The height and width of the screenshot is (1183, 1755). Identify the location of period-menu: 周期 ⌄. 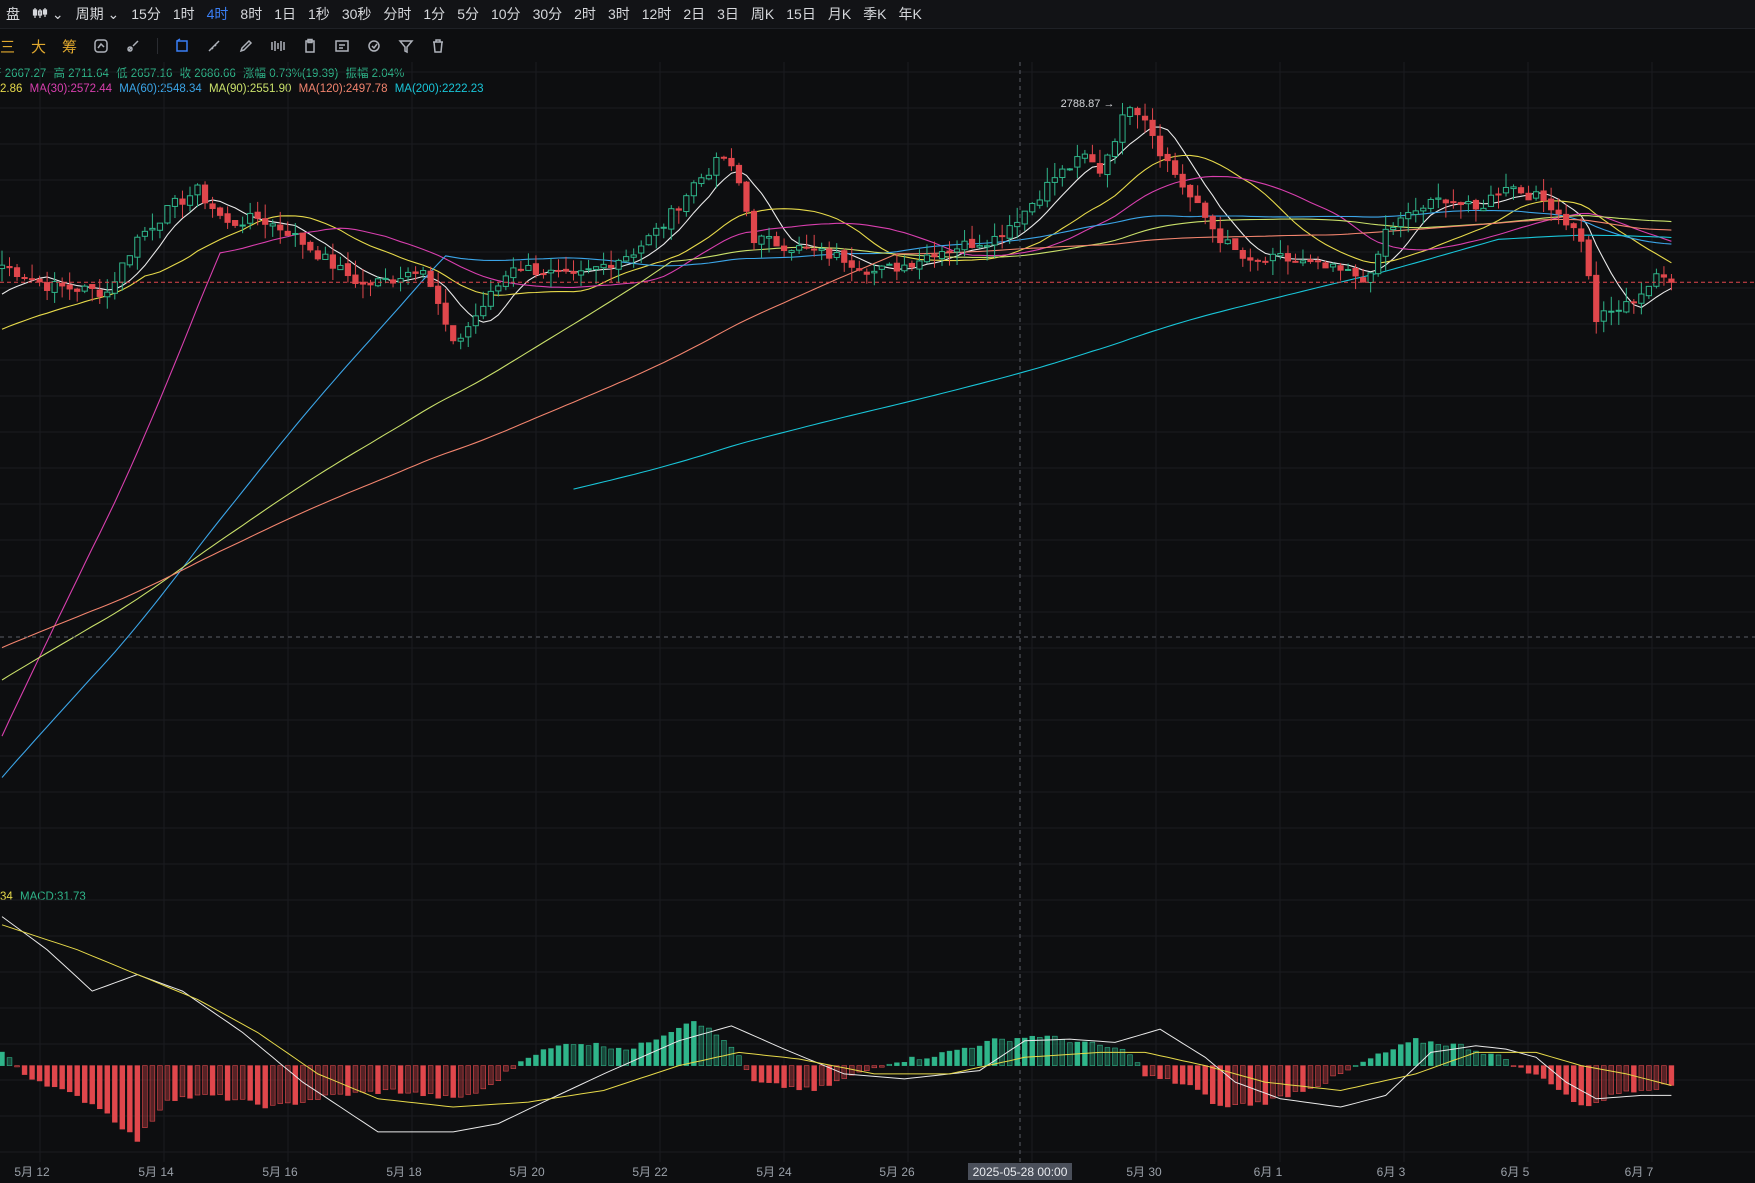
(98, 14).